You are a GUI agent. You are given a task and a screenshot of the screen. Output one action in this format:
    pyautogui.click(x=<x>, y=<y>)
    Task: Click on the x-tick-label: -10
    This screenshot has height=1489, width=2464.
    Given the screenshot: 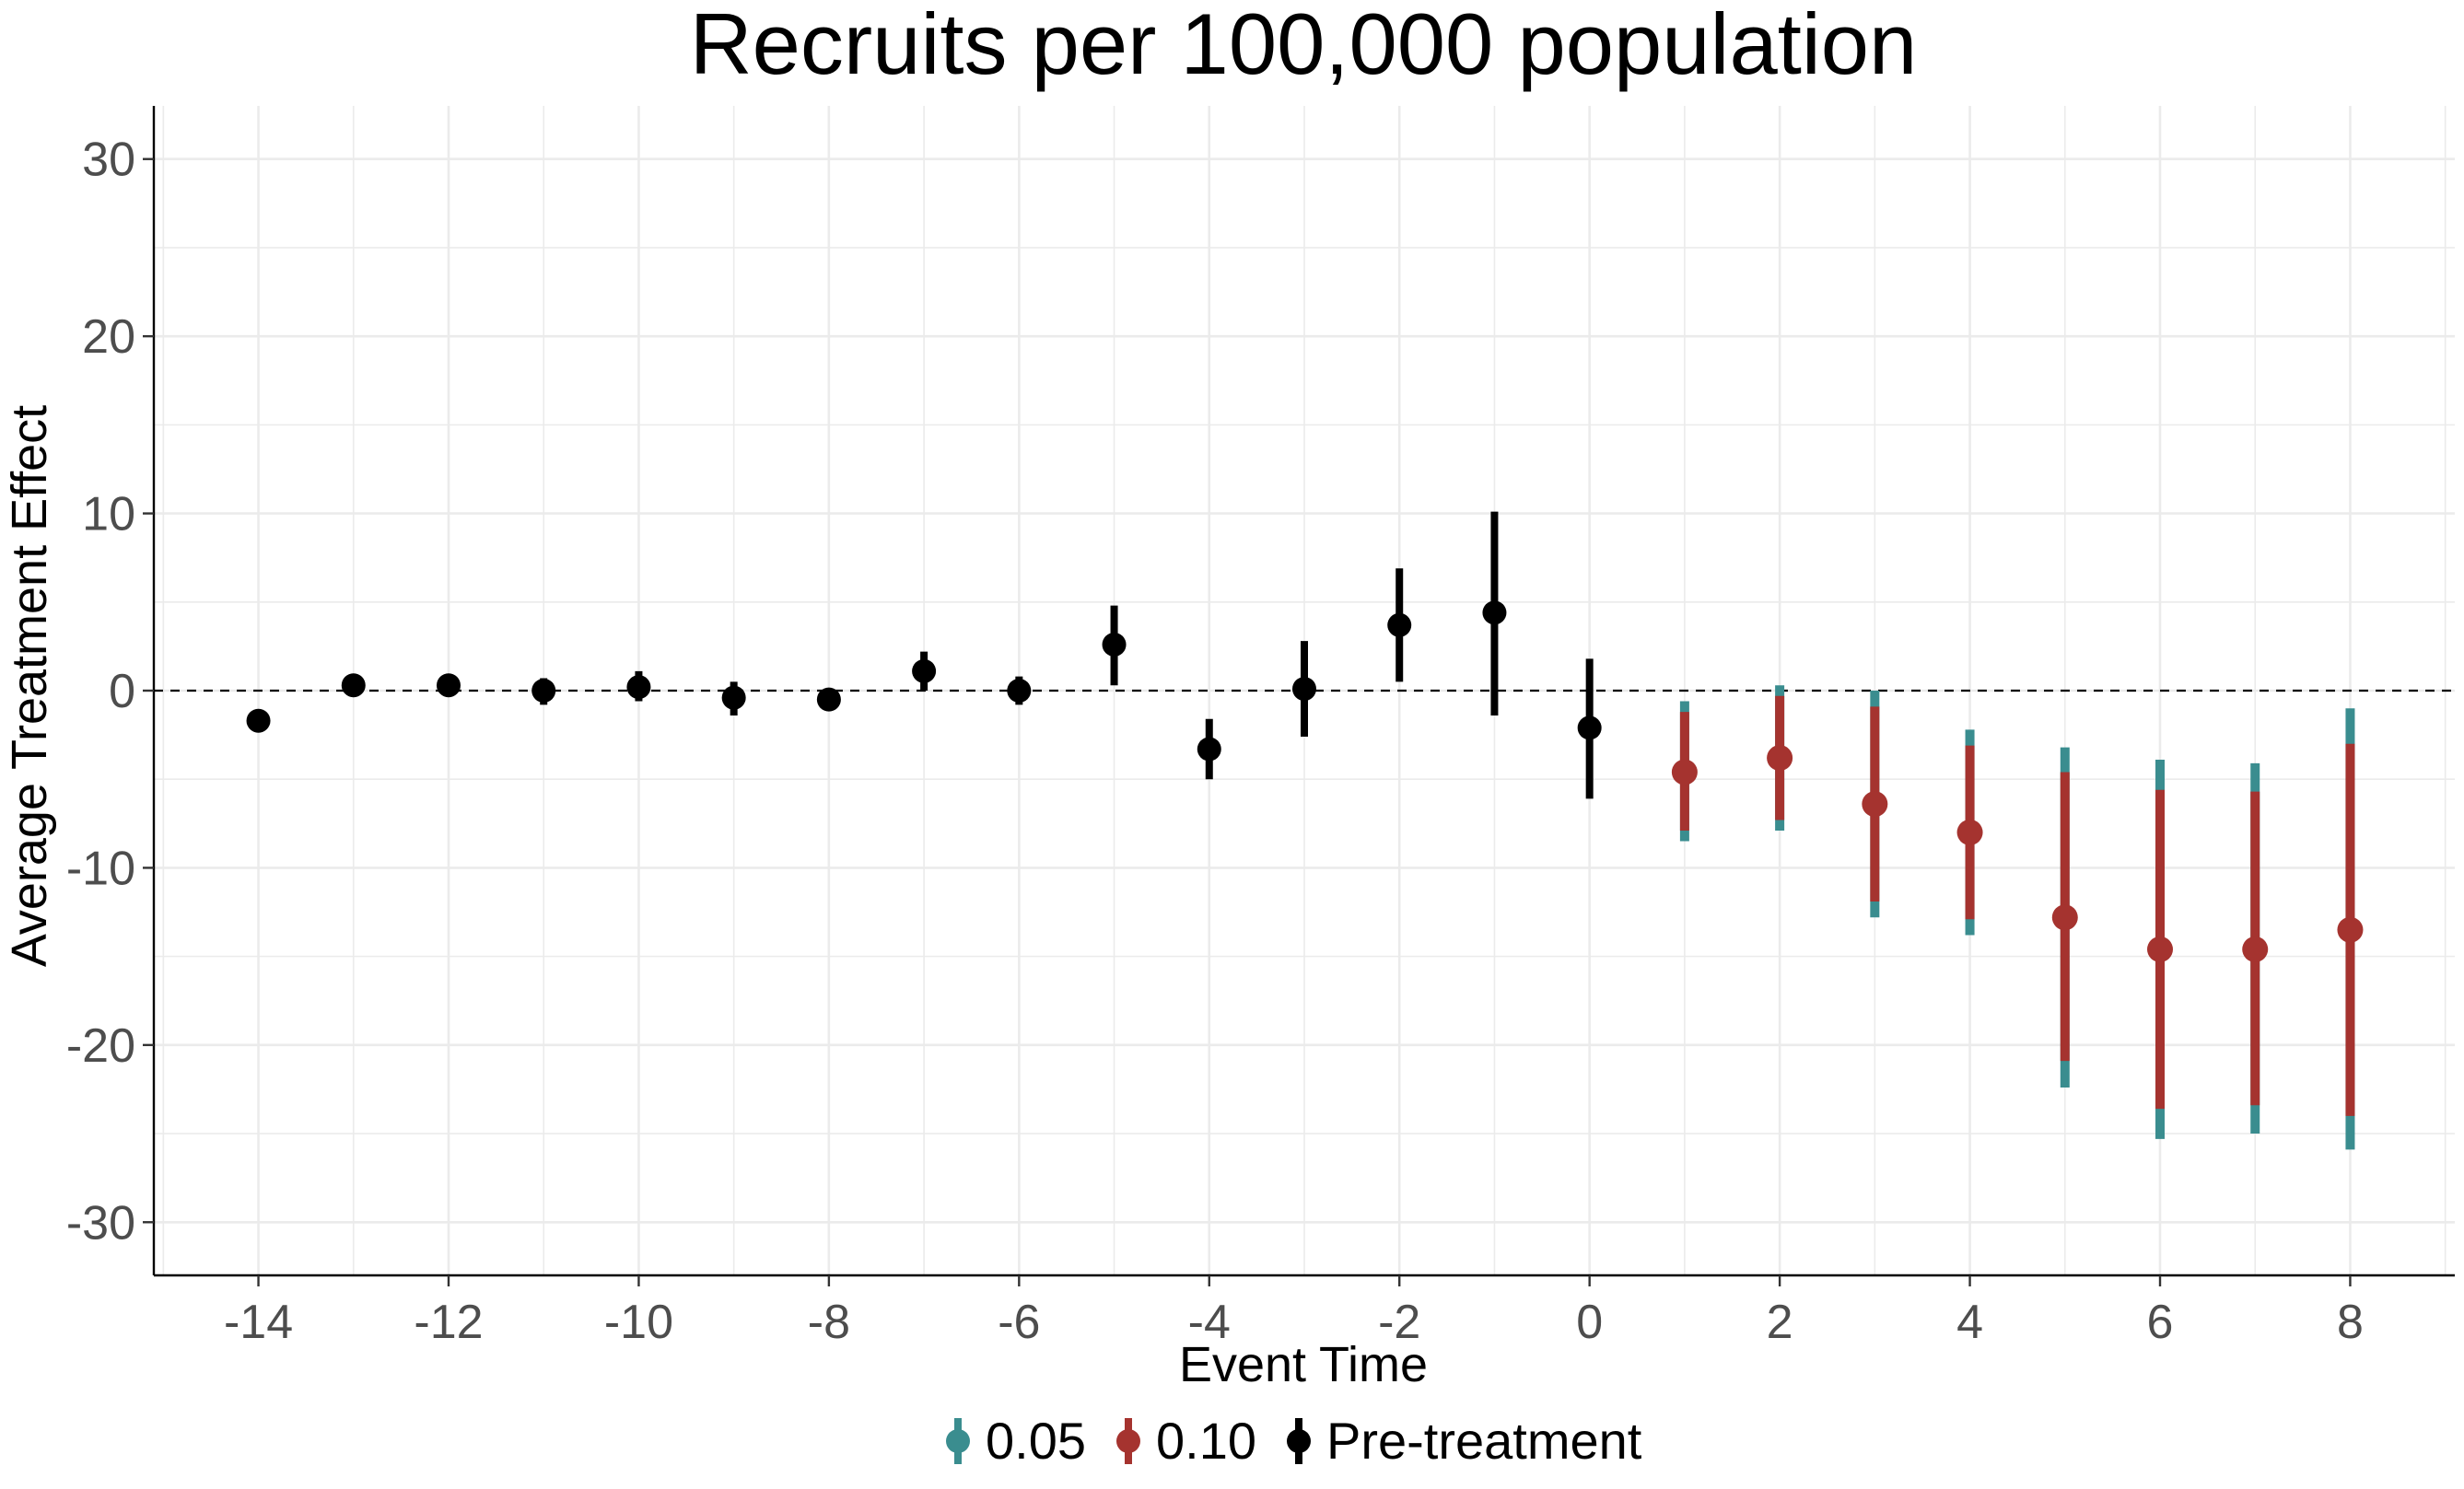 What is the action you would take?
    pyautogui.click(x=638, y=1322)
    